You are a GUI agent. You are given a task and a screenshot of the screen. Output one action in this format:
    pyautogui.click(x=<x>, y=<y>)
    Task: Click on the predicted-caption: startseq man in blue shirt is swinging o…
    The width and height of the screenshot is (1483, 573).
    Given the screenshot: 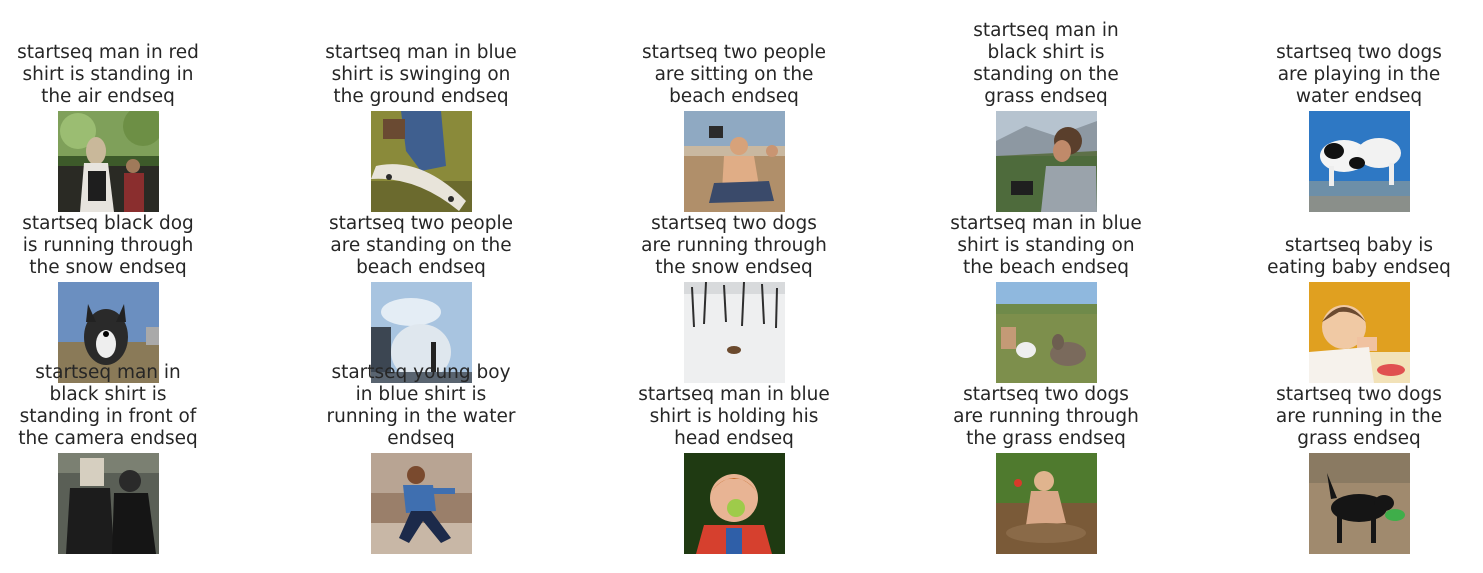 What is the action you would take?
    pyautogui.click(x=421, y=74)
    